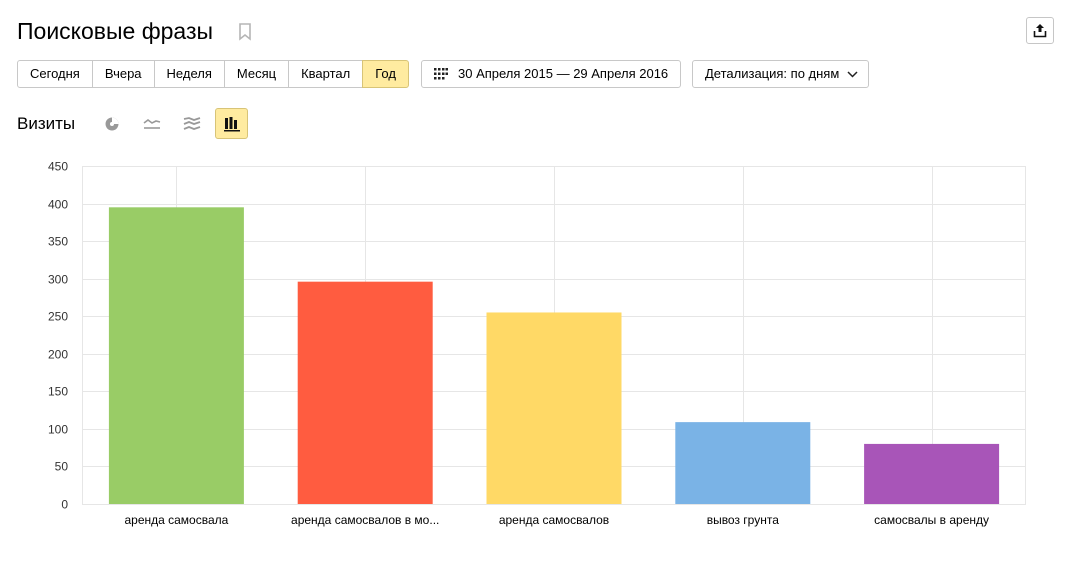  Describe the element at coordinates (189, 74) in the screenshot. I see `period-week-button: Неделя` at that location.